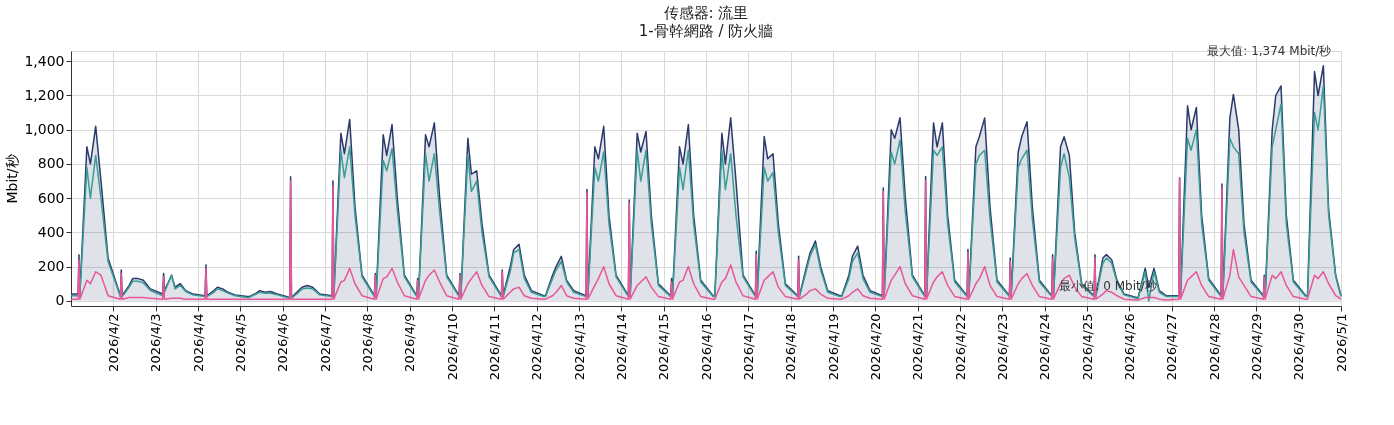 Image resolution: width=1394 pixels, height=425 pixels. Describe the element at coordinates (664, 347) in the screenshot. I see `x-tick-label: 2026/4/15` at that location.